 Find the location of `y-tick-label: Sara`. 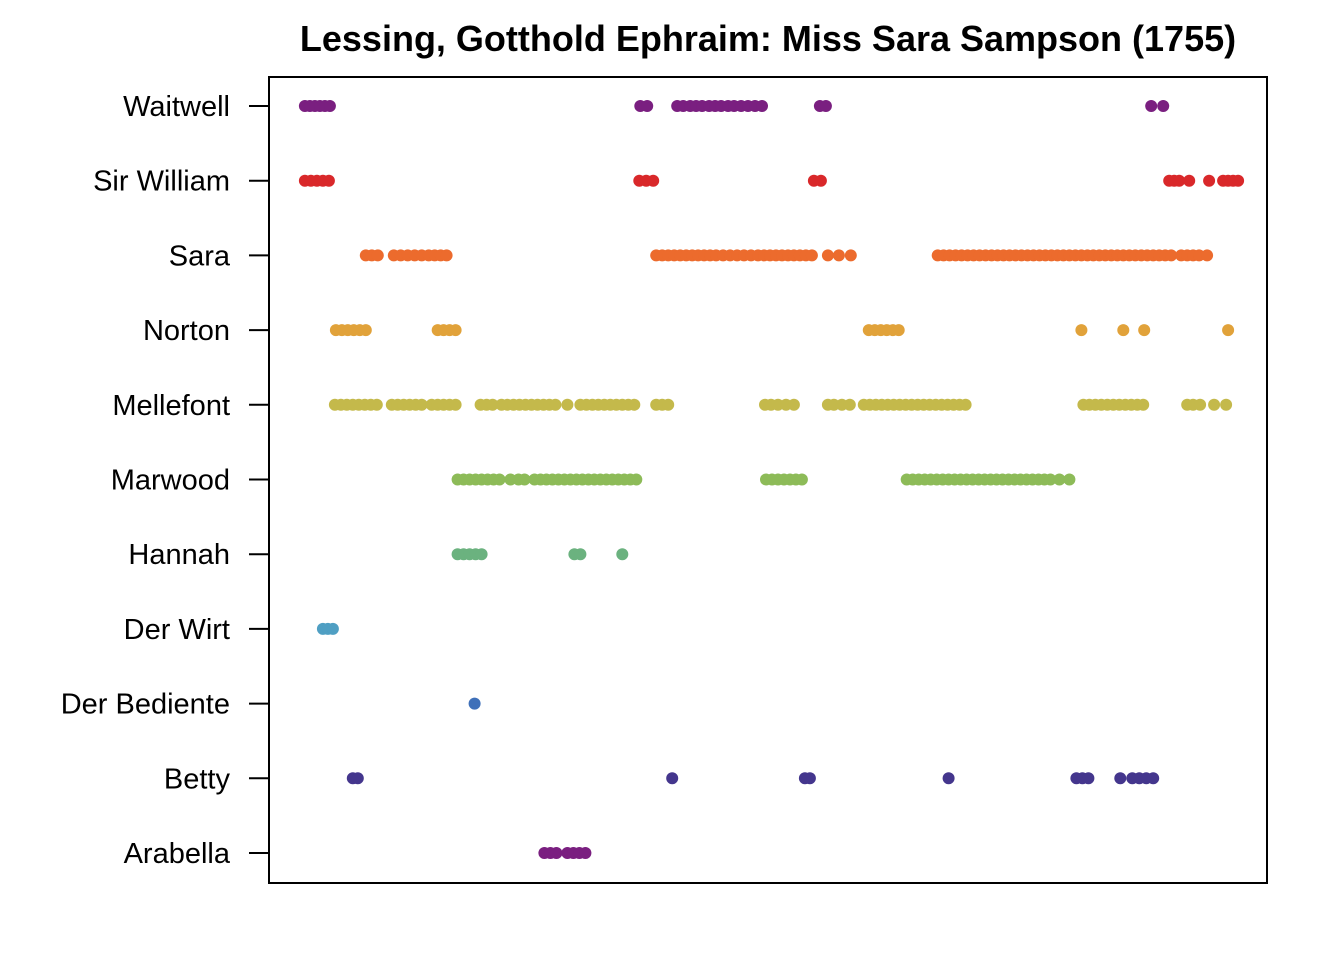

y-tick-label: Sara is located at coordinates (200, 256).